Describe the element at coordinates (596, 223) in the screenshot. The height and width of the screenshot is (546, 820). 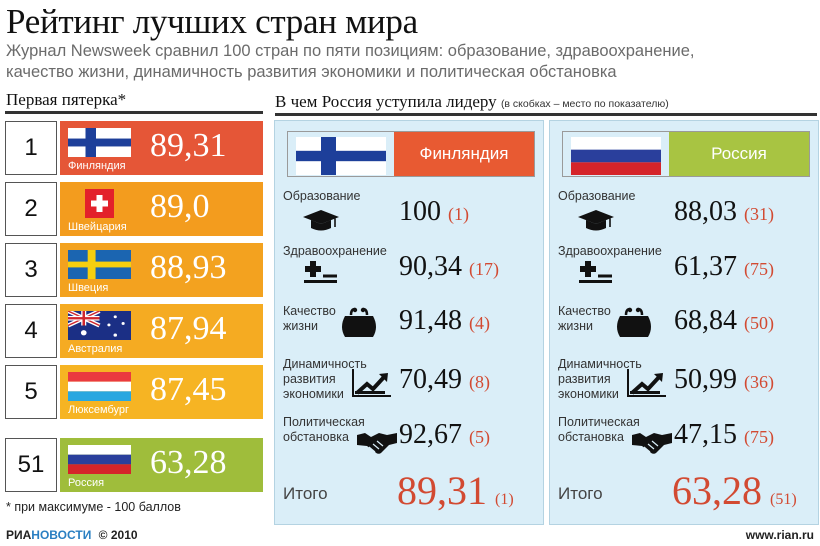
I see `graduation-cap-icon` at that location.